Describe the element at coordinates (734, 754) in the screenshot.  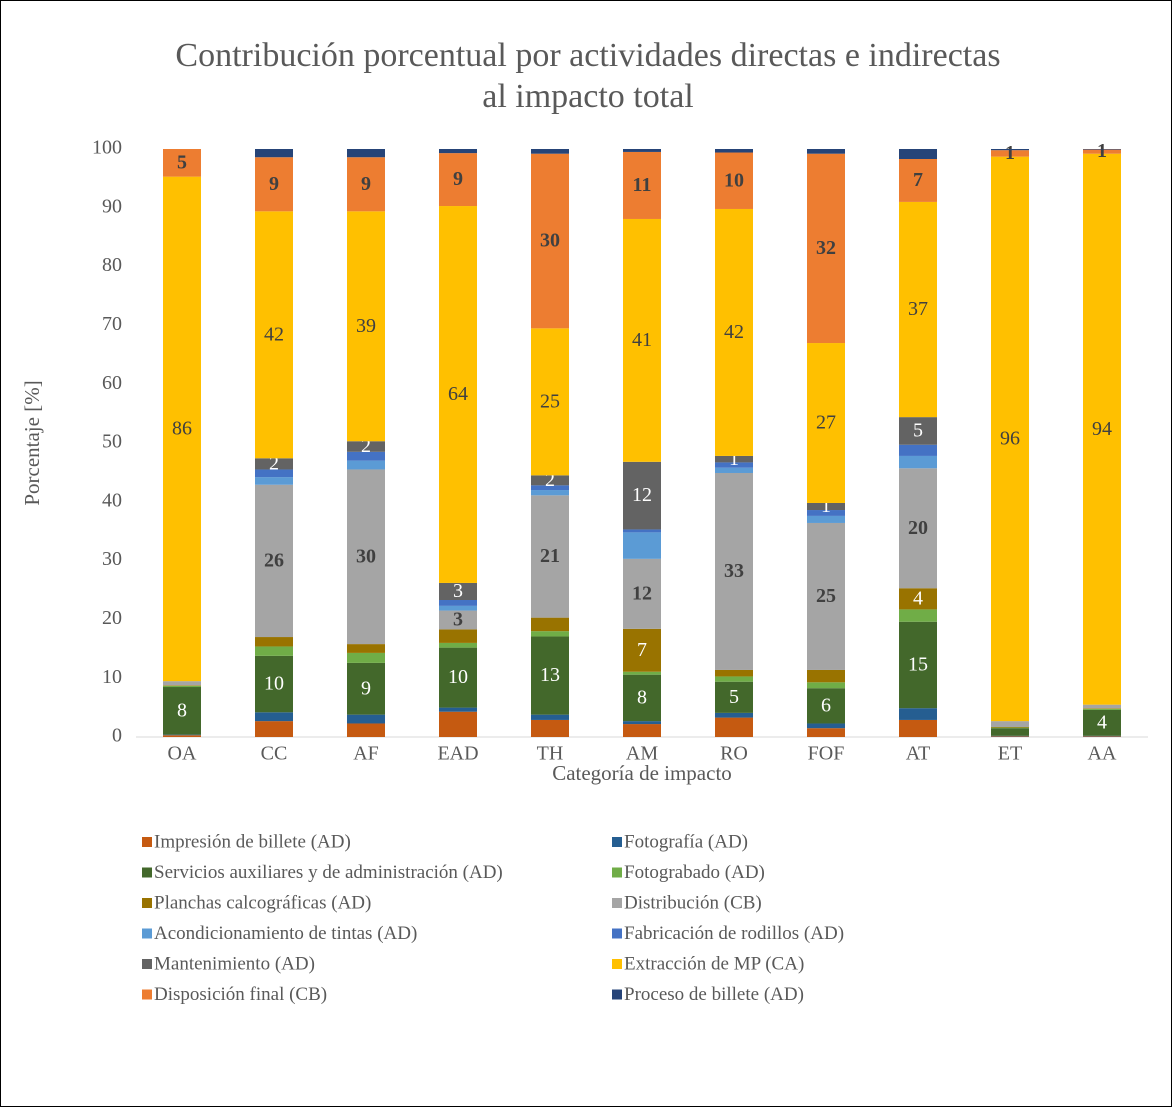
I see `x-tick-label: RO` at that location.